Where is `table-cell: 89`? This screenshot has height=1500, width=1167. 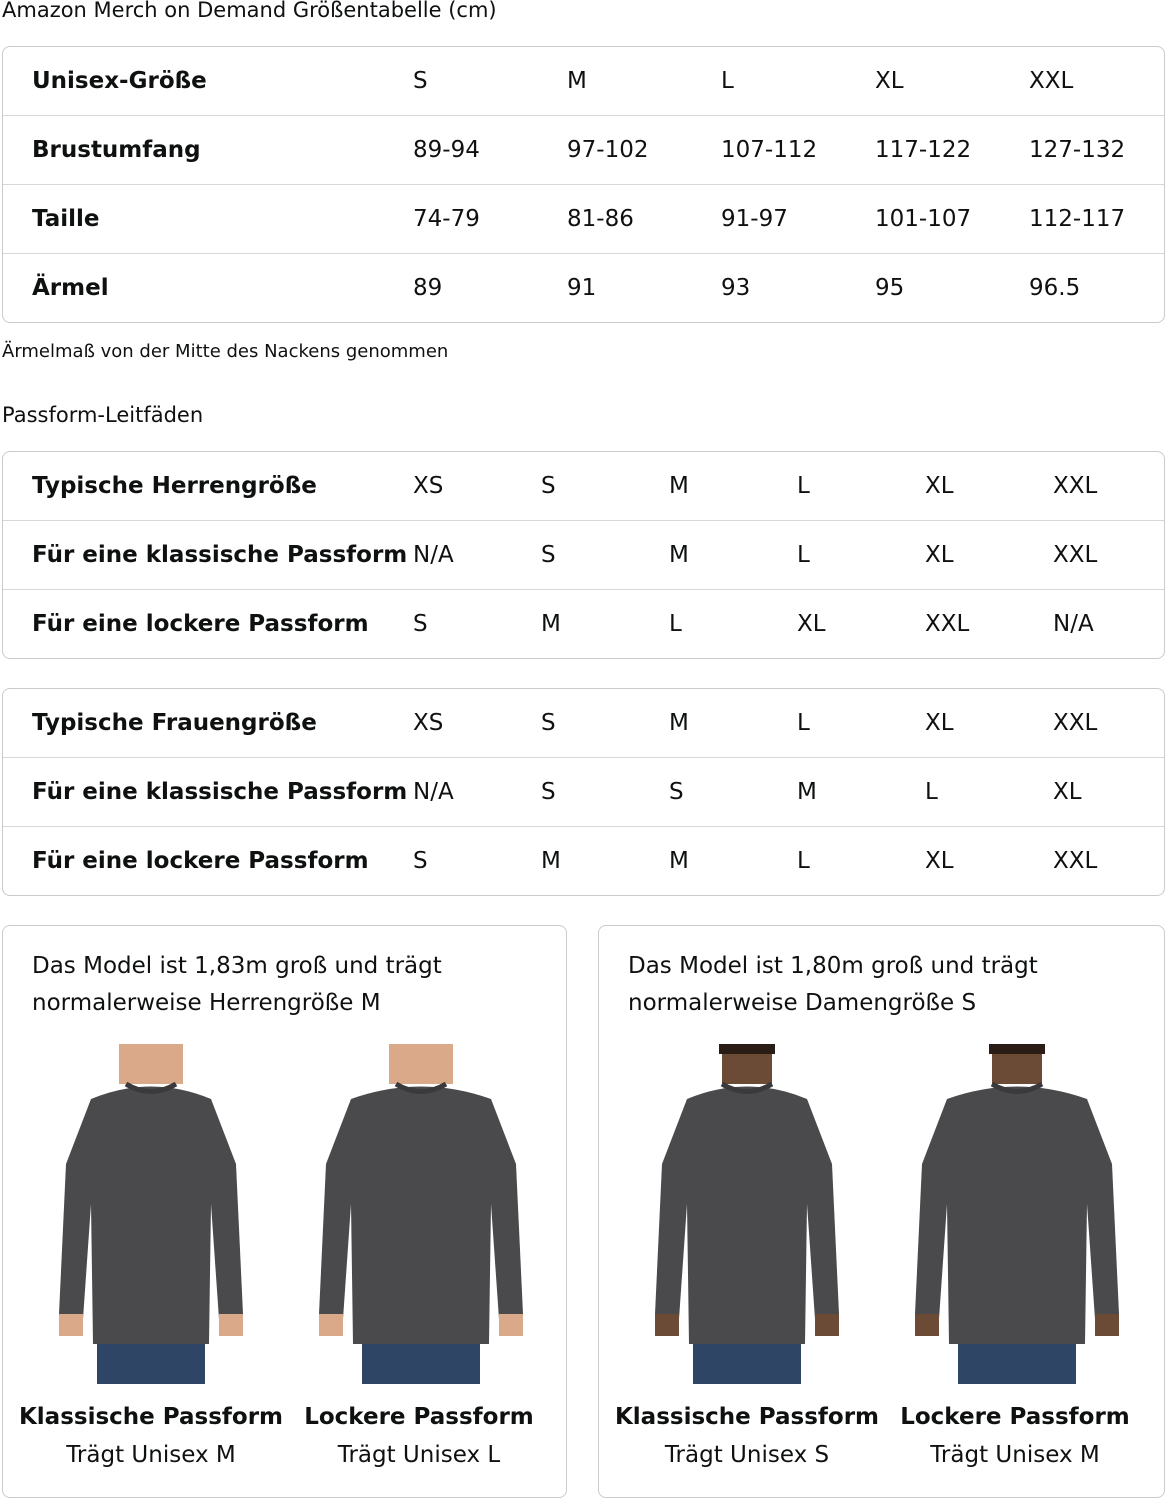 table-cell: 89 is located at coordinates (428, 288).